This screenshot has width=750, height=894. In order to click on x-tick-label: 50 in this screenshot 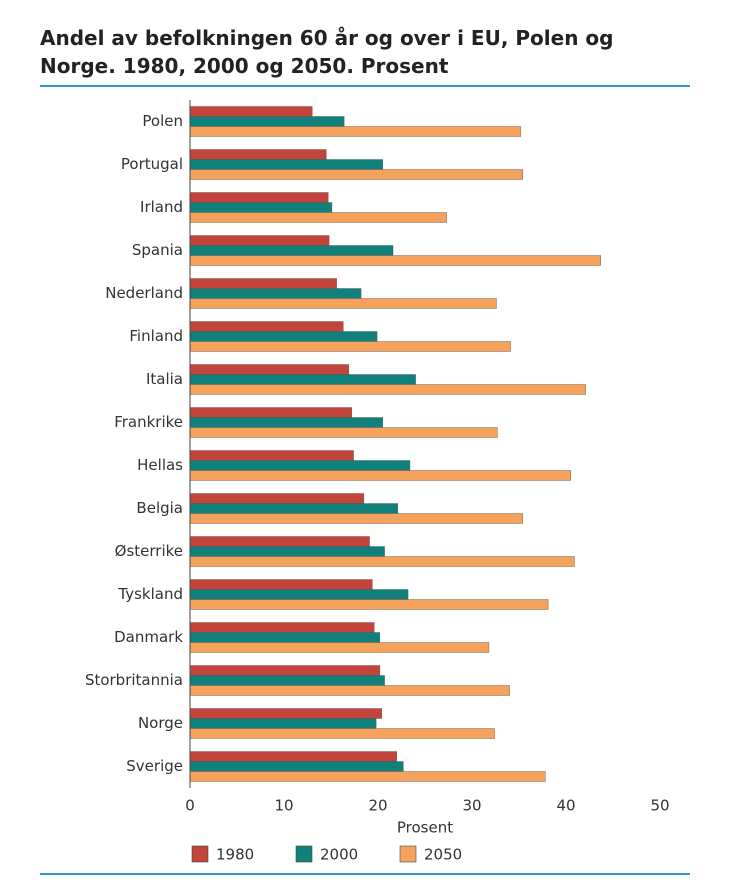, I will do `click(659, 806)`.